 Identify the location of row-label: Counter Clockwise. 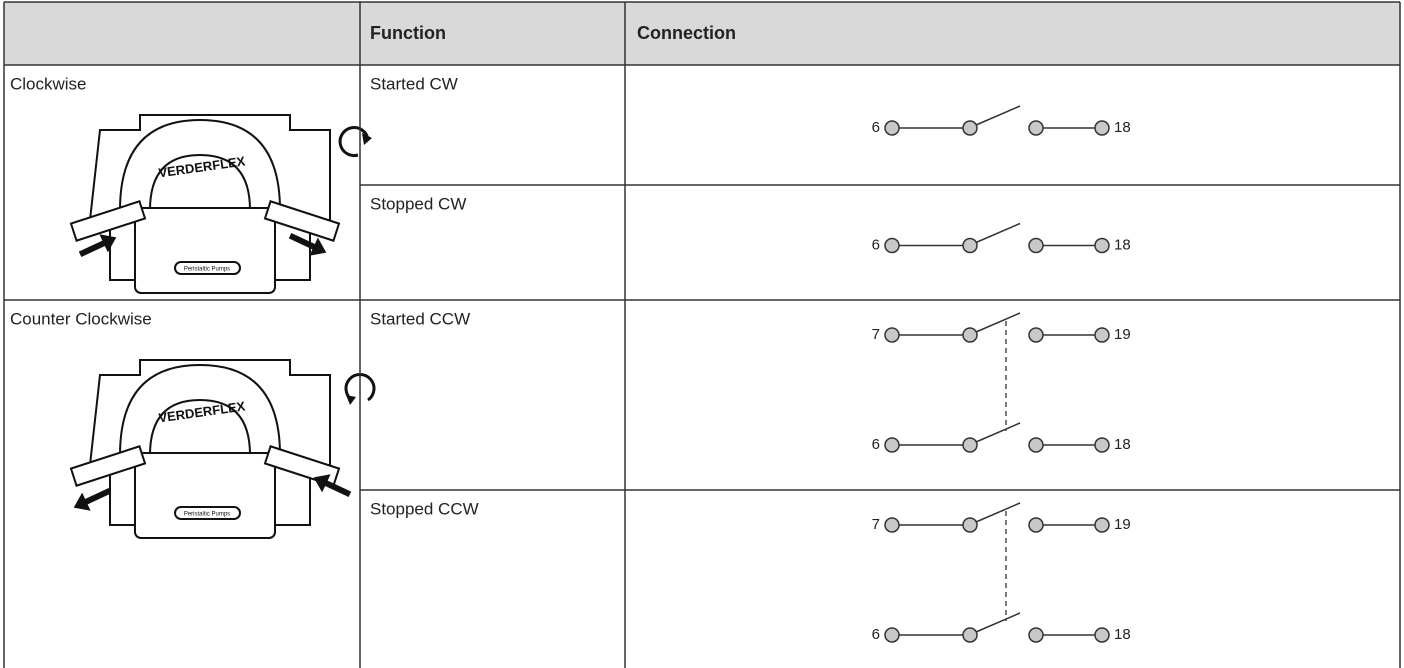
(81, 318).